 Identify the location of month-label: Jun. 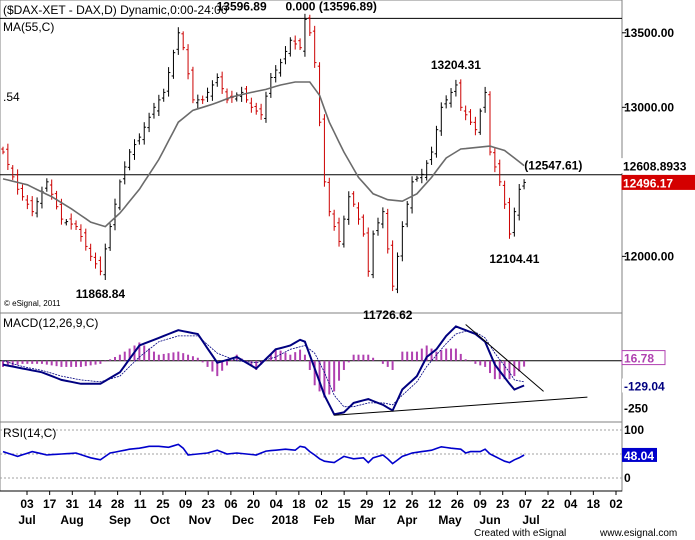
(489, 520).